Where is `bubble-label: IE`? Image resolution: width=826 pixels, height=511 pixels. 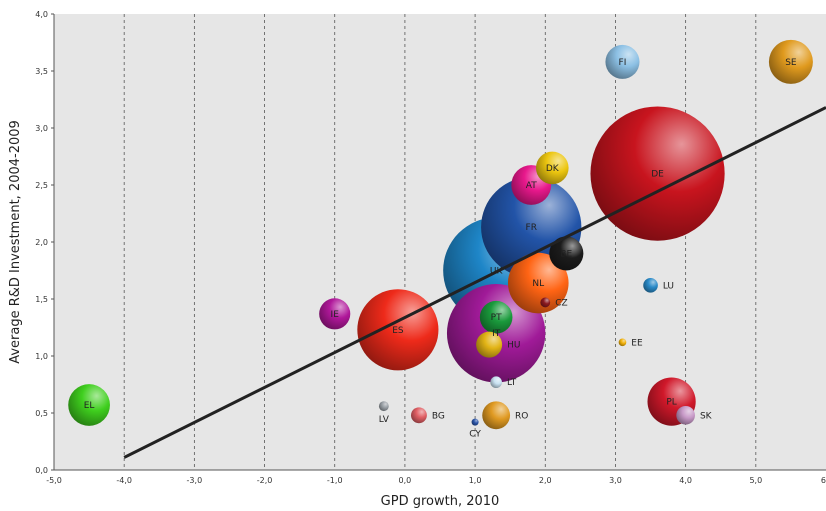 bubble-label: IE is located at coordinates (335, 315).